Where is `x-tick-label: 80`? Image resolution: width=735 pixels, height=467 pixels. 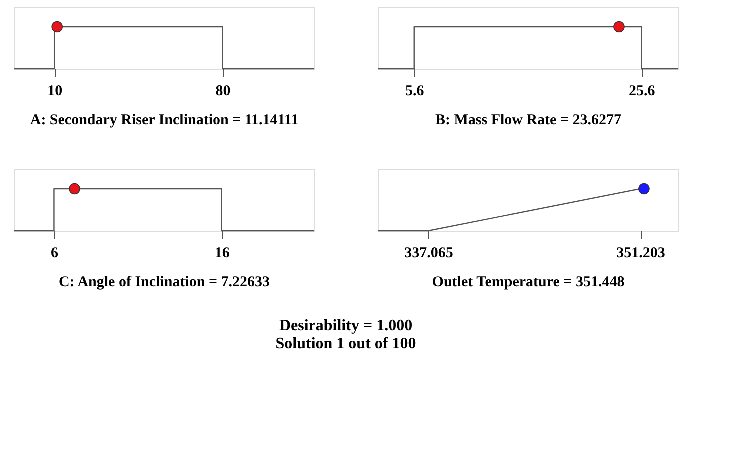 x-tick-label: 80 is located at coordinates (223, 92).